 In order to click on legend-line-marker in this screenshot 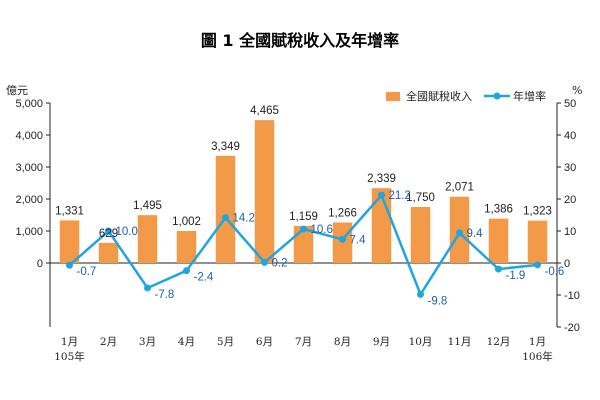, I will do `click(497, 96)`.